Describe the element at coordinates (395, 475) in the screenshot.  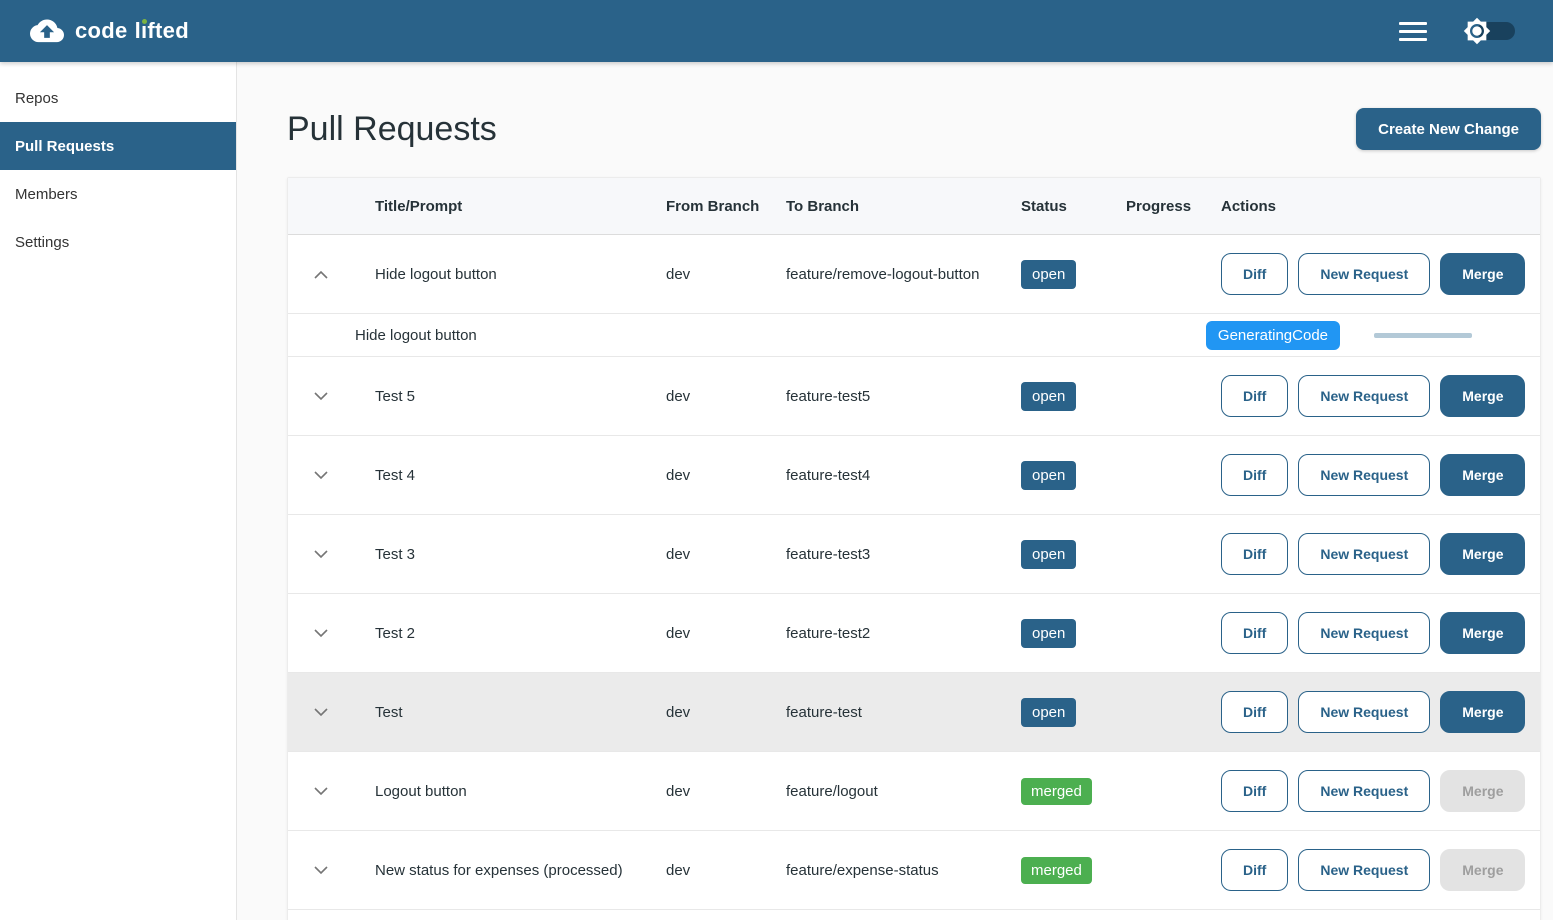
I see `pr-title: Test 4` at that location.